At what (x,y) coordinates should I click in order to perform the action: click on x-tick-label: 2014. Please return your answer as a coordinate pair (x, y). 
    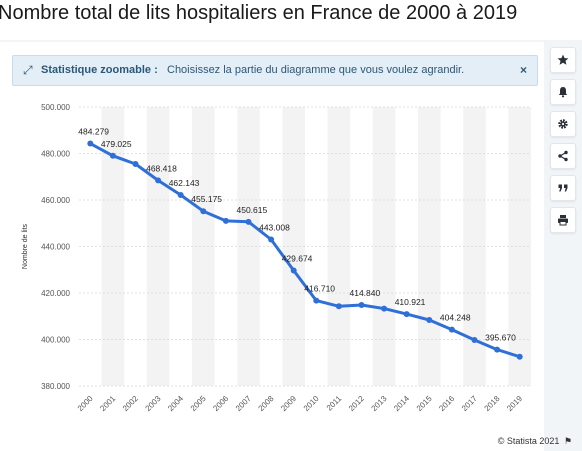
    Looking at the image, I should click on (401, 403).